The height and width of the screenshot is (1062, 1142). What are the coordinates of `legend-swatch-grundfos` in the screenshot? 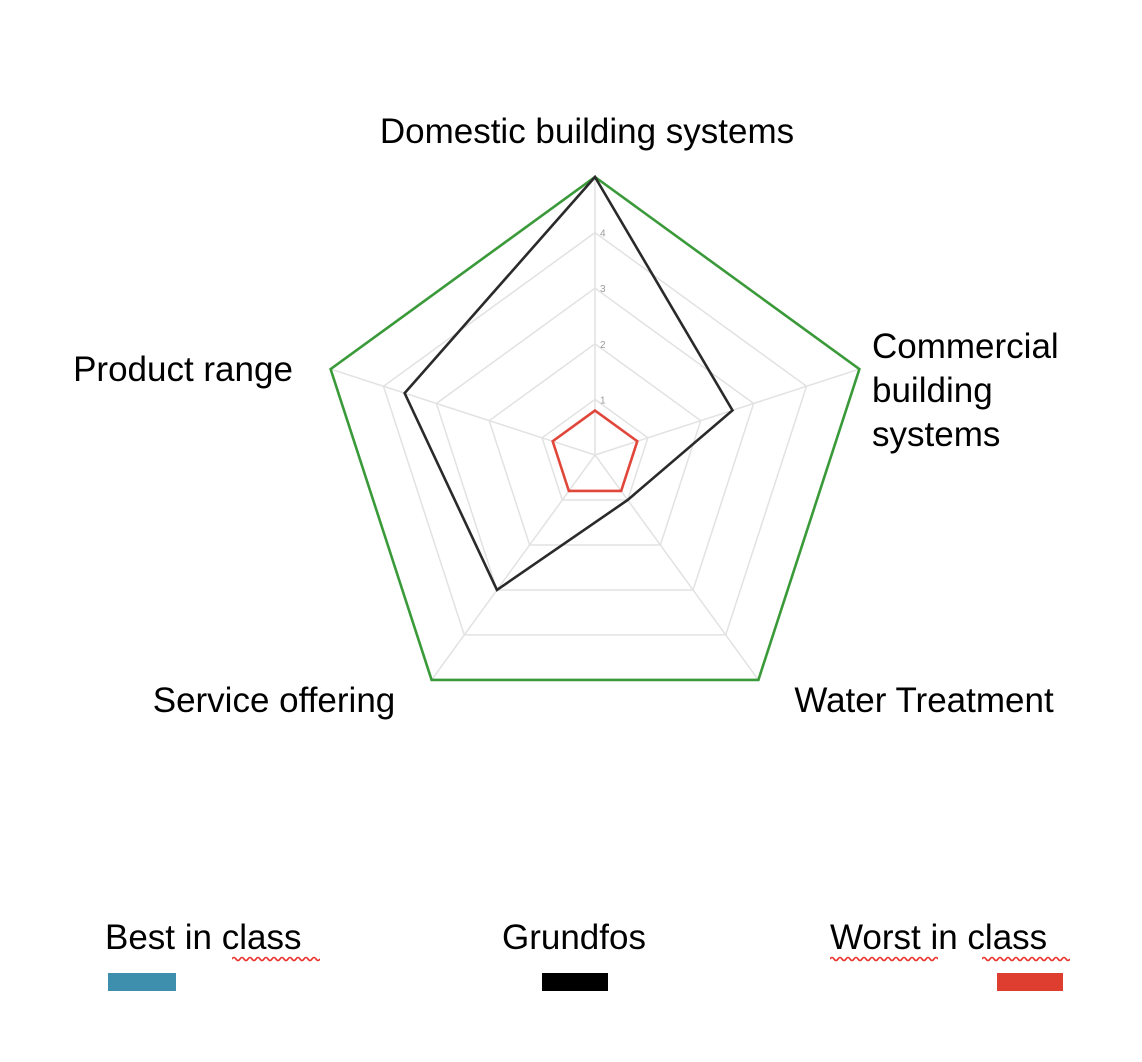 It's located at (575, 982).